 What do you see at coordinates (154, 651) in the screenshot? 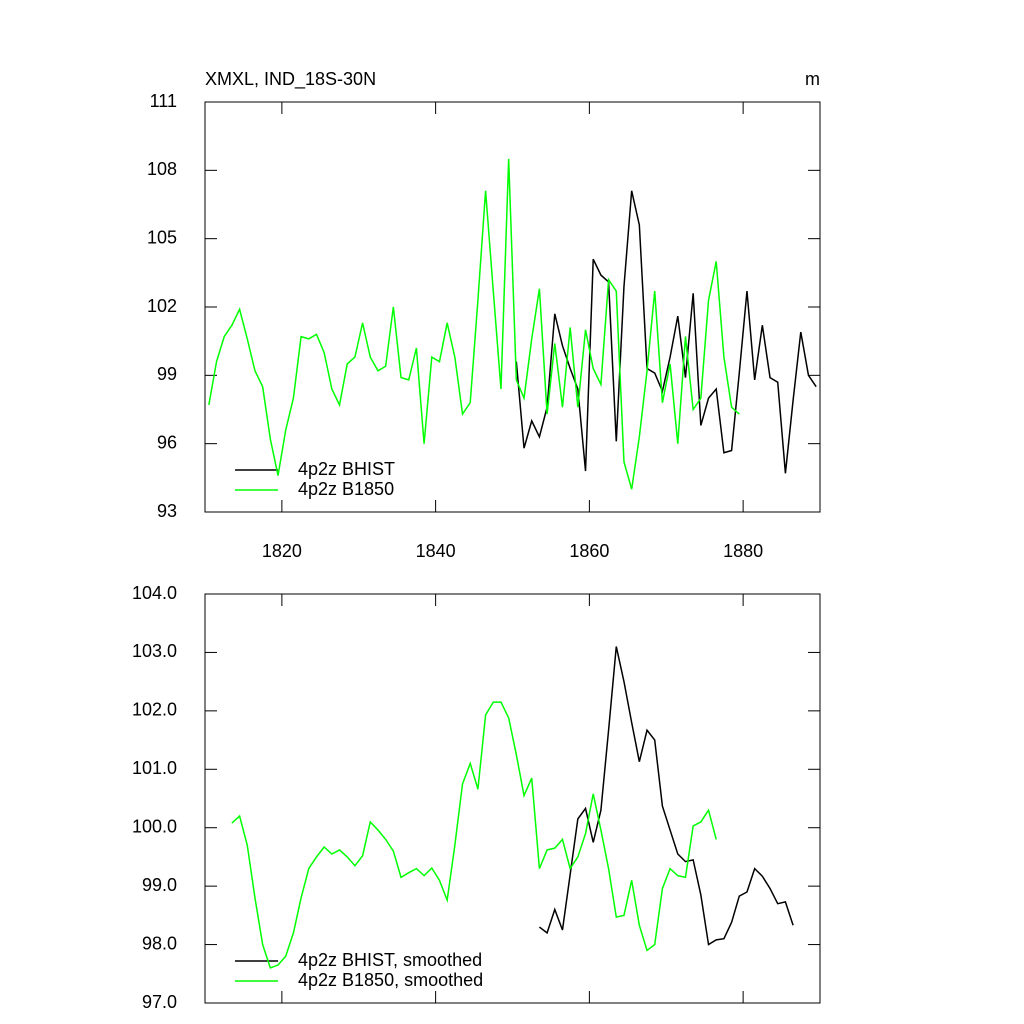
I see `y-tick-label: 103.0` at bounding box center [154, 651].